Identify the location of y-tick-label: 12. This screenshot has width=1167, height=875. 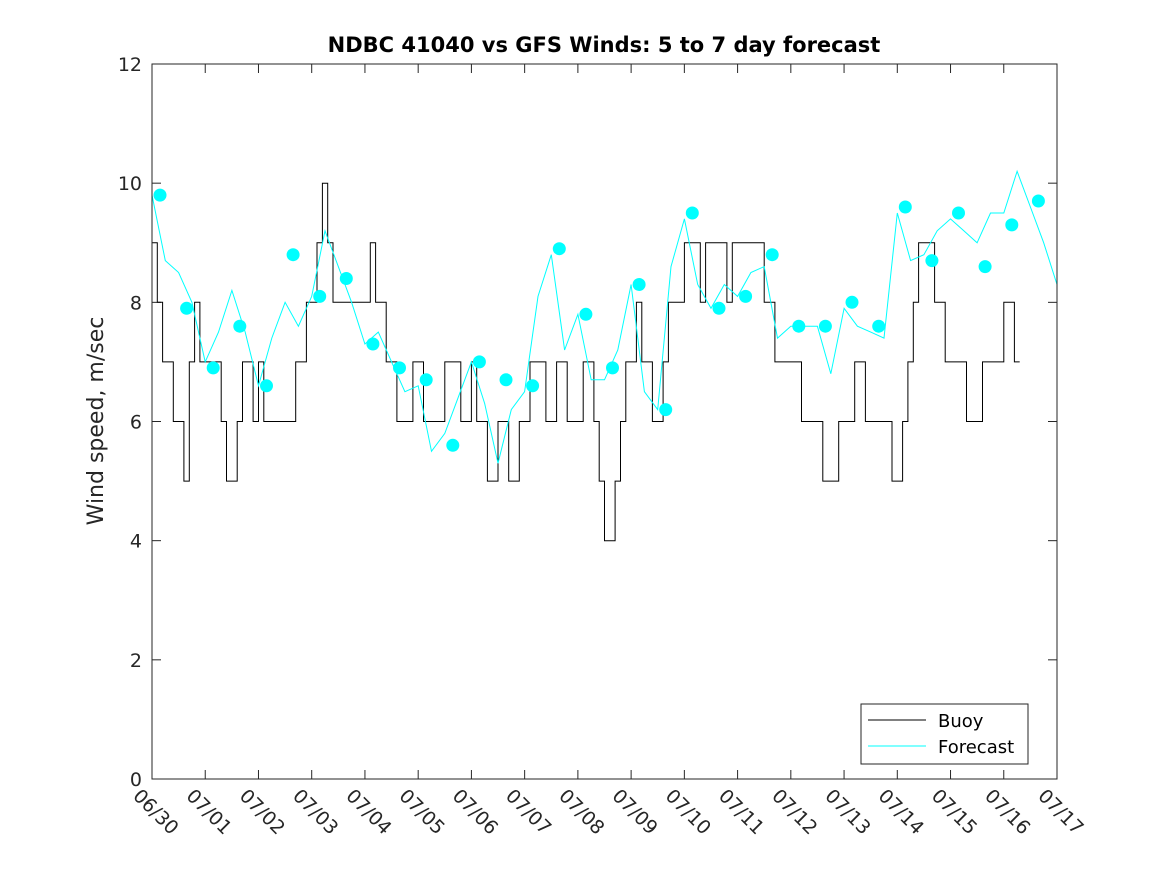
(130, 65).